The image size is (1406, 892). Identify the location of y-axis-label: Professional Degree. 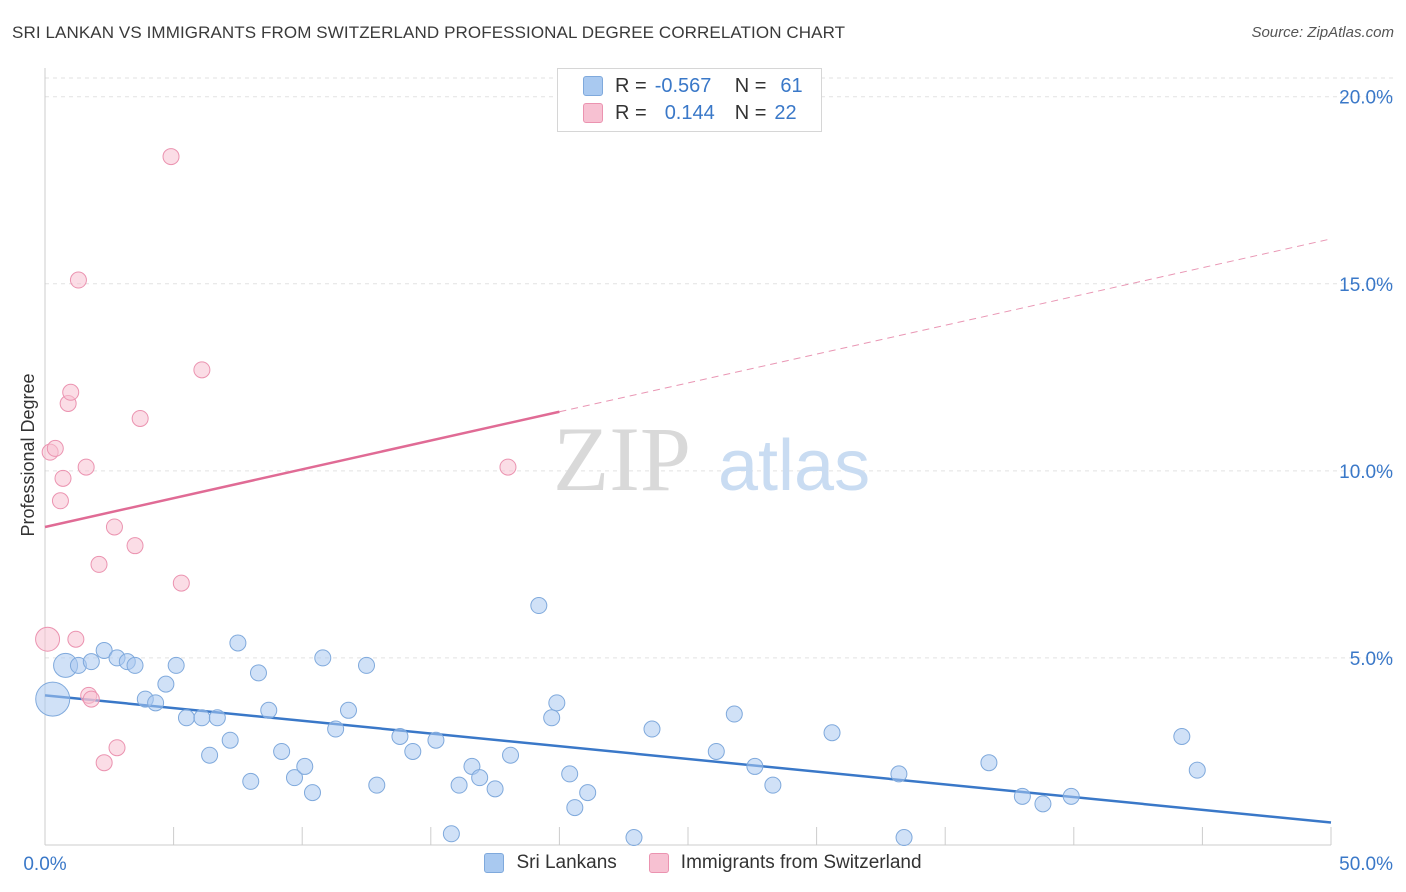
(28, 454).